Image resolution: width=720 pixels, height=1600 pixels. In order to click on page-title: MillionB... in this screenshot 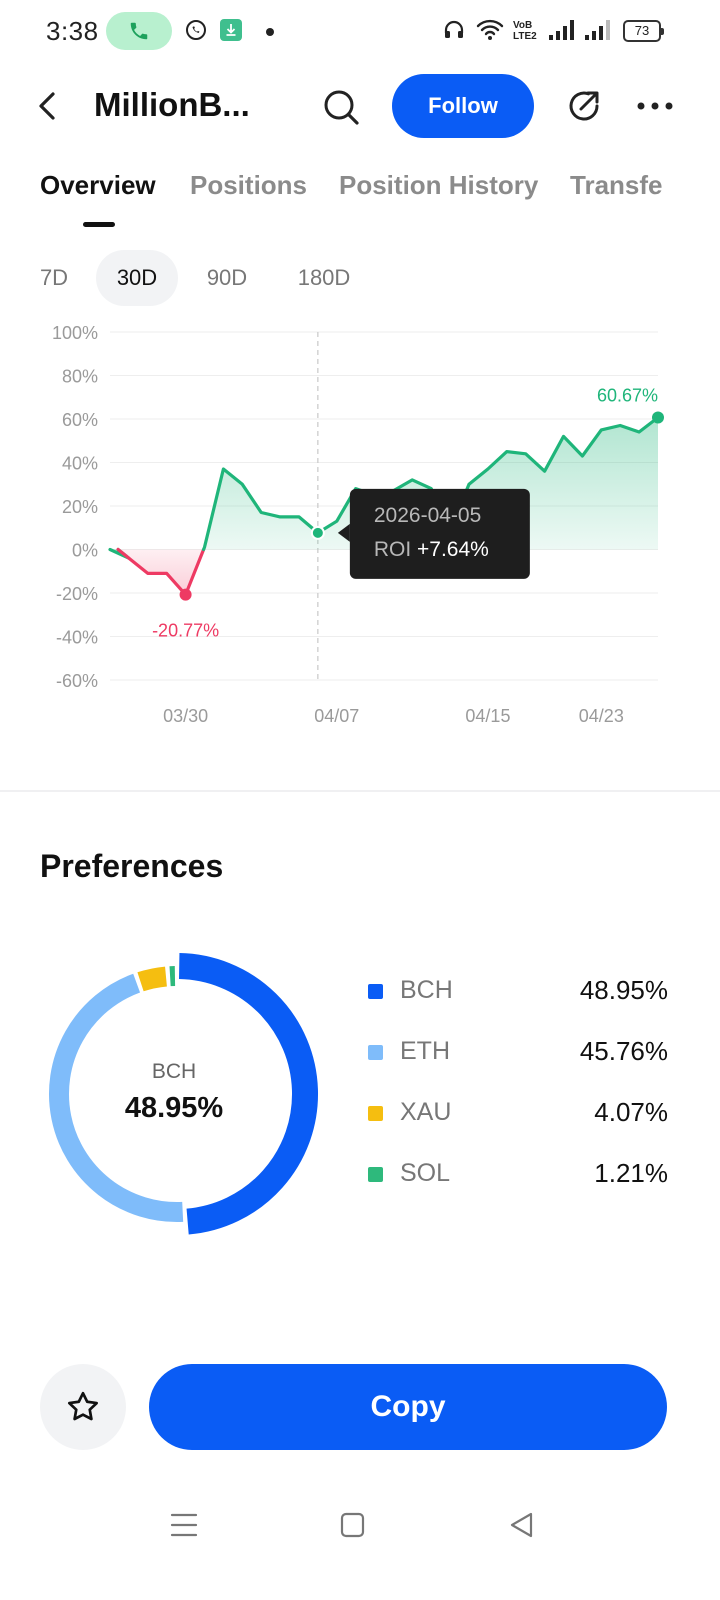, I will do `click(172, 104)`.